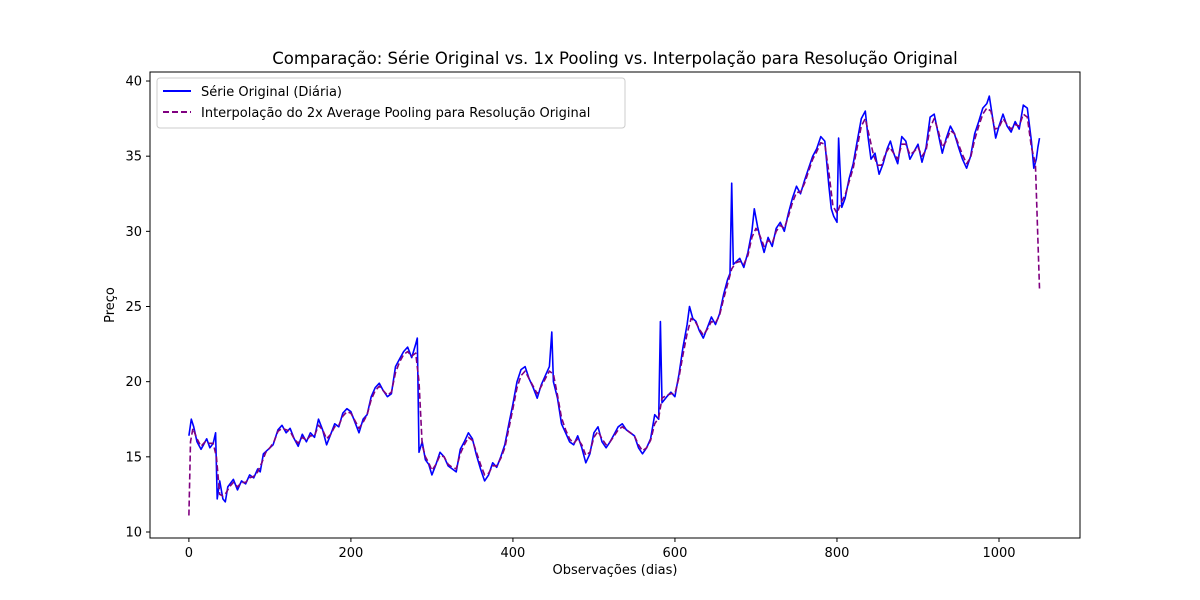 The image size is (1200, 600). Describe the element at coordinates (837, 553) in the screenshot. I see `x-tick-label: 800` at that location.